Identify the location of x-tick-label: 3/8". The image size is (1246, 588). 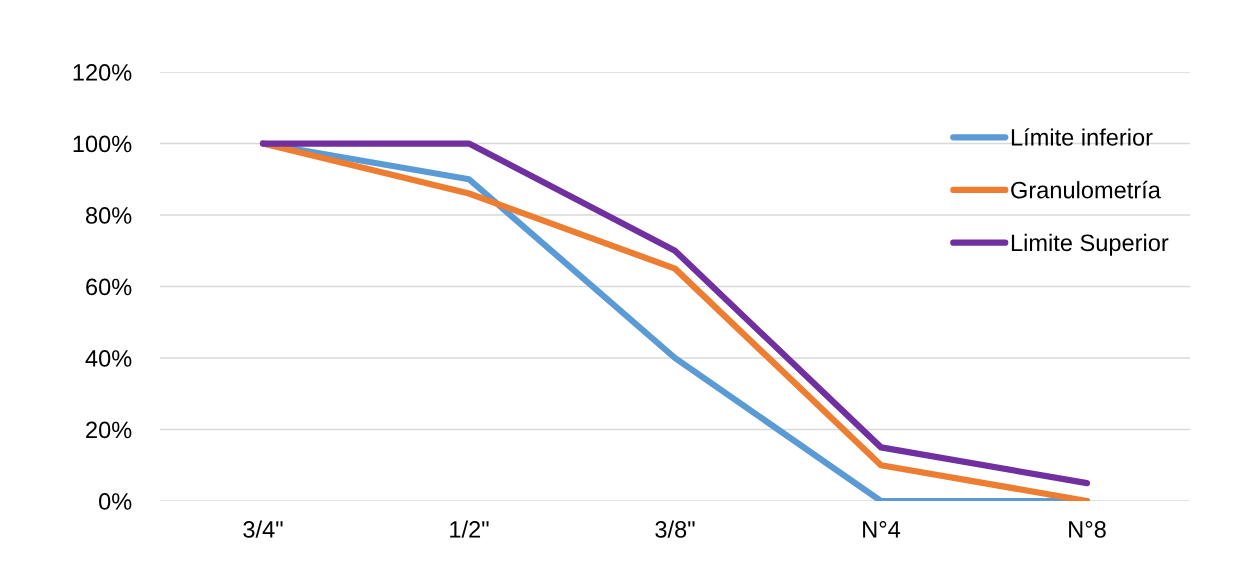
(675, 529).